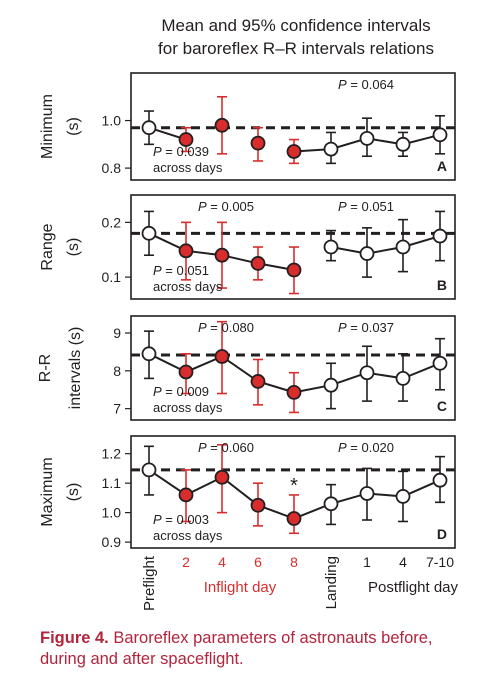 Image resolution: width=489 pixels, height=683 pixels. What do you see at coordinates (47, 126) in the screenshot?
I see `y-axis-label: Minimum` at bounding box center [47, 126].